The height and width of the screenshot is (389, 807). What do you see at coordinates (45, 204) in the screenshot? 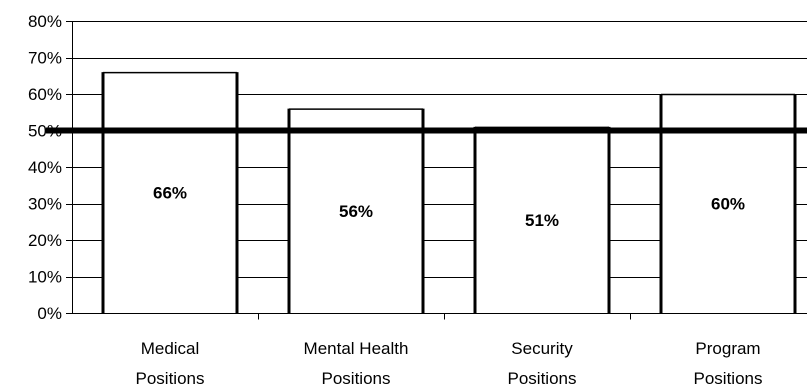
I see `y-tick-label: 30%` at bounding box center [45, 204].